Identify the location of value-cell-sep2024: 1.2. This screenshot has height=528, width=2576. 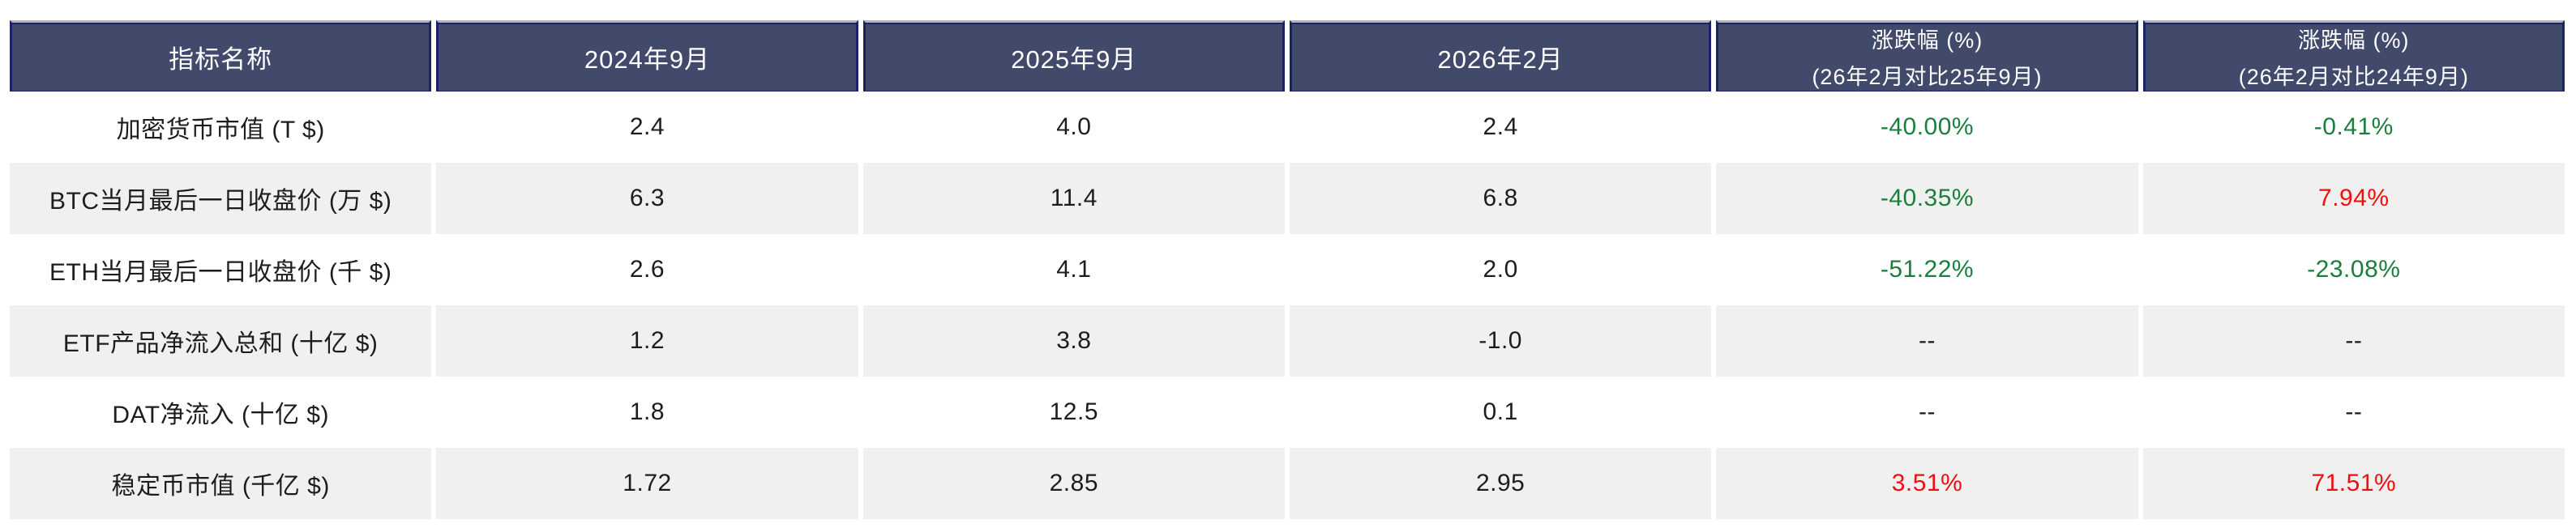
(647, 341).